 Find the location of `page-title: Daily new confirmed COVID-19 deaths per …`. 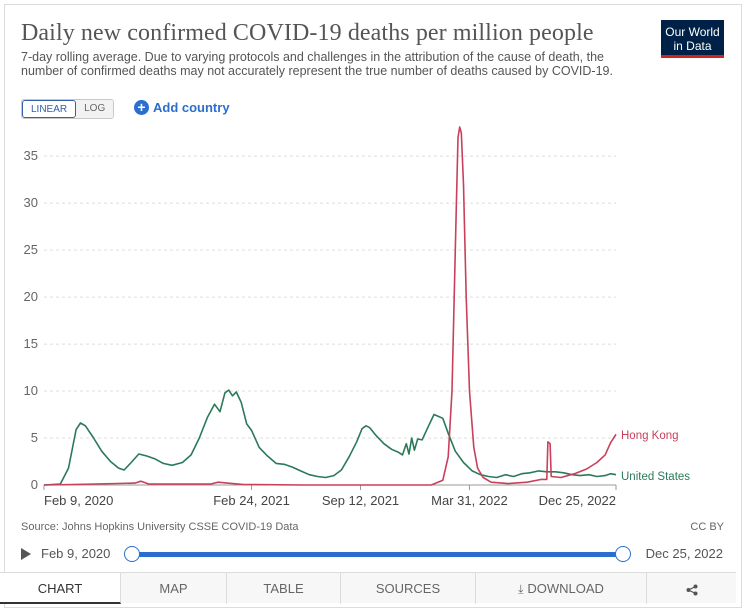

page-title: Daily new confirmed COVID-19 deaths per … is located at coordinates (307, 33).